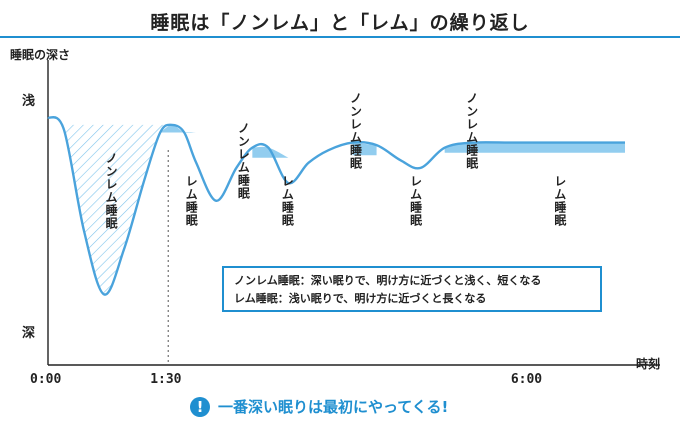  Describe the element at coordinates (166, 379) in the screenshot. I see `x-tick-label: 1:30` at that location.